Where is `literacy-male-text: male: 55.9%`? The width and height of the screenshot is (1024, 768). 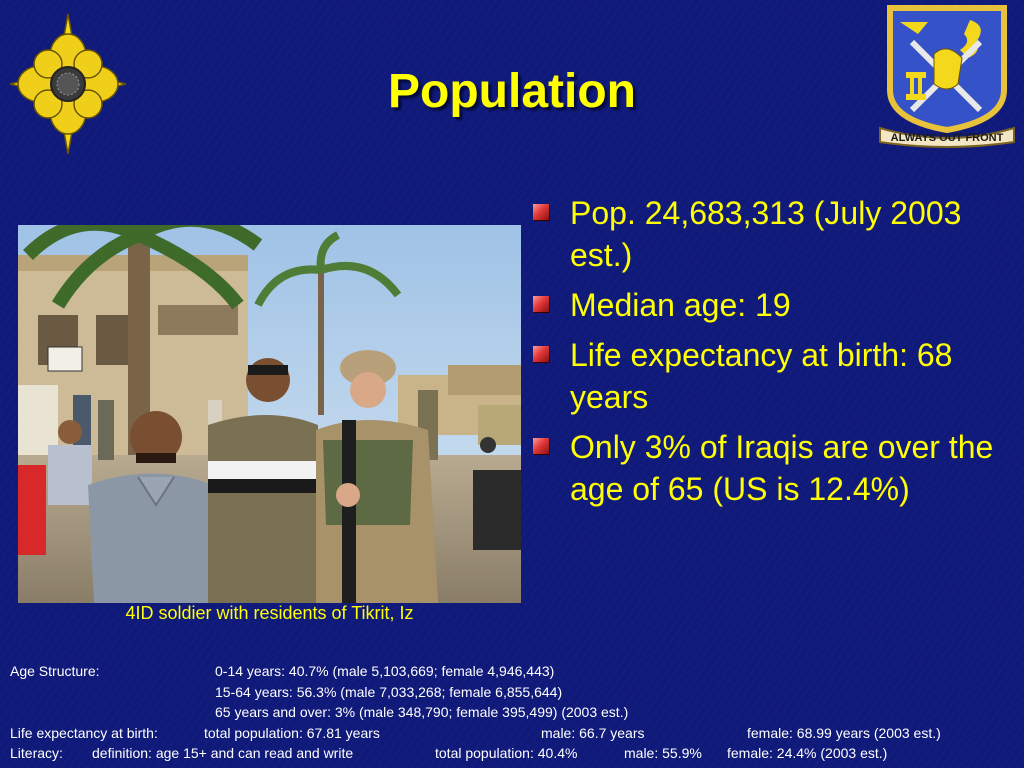 literacy-male-text: male: 55.9% is located at coordinates (663, 753).